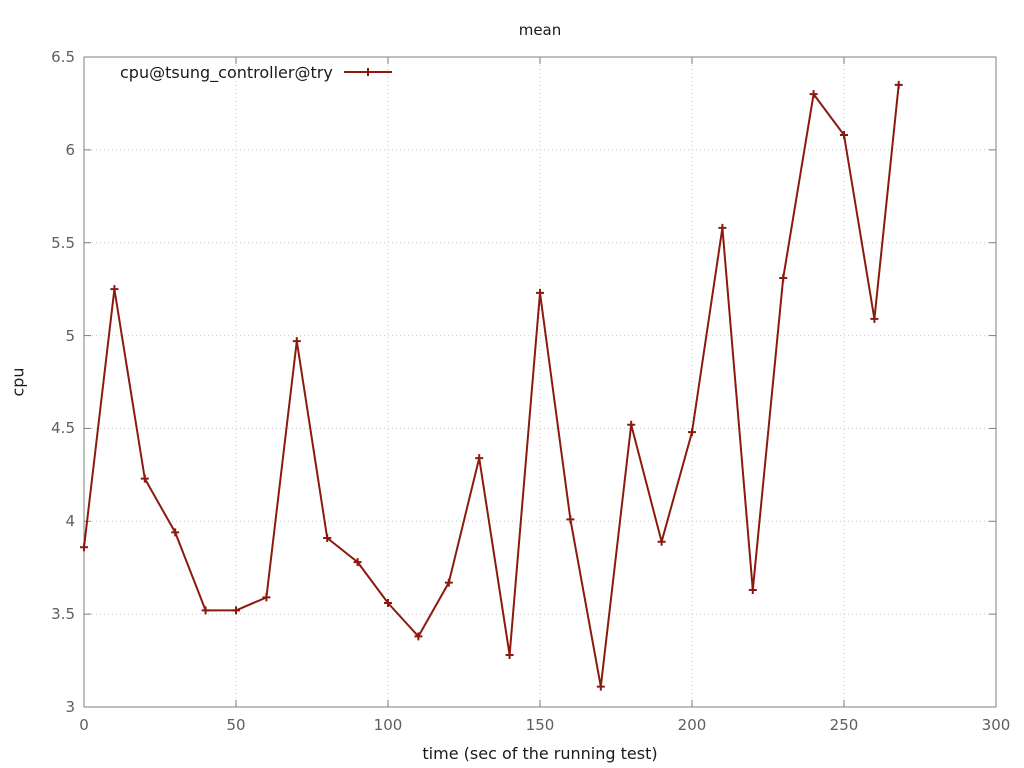 The height and width of the screenshot is (768, 1024). I want to click on y-axis-label: cpu, so click(18, 382).